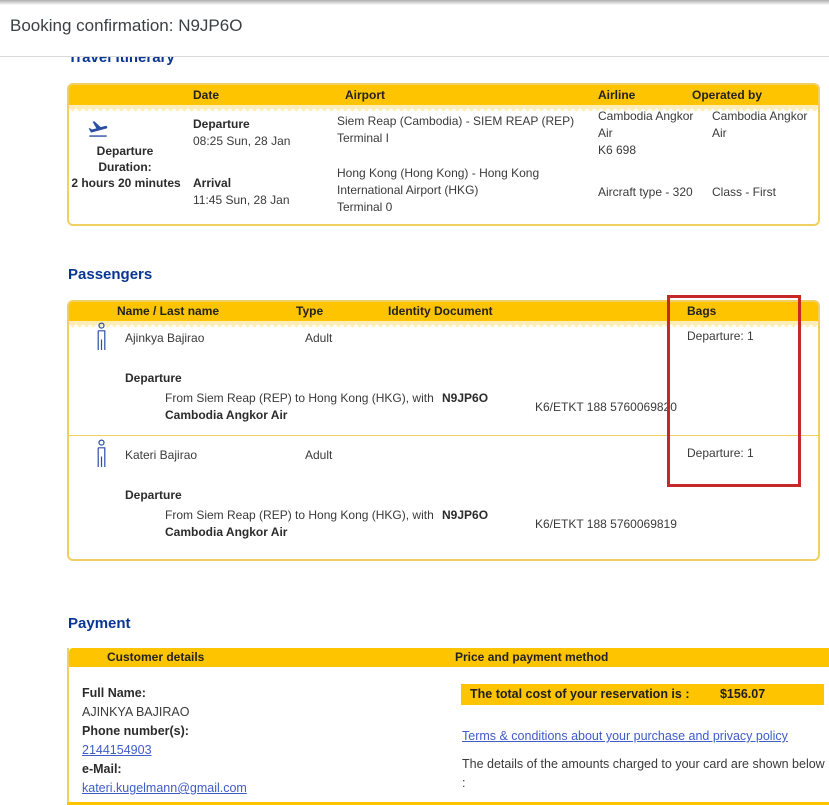  I want to click on phone-label: Phone number(s):, so click(135, 731).